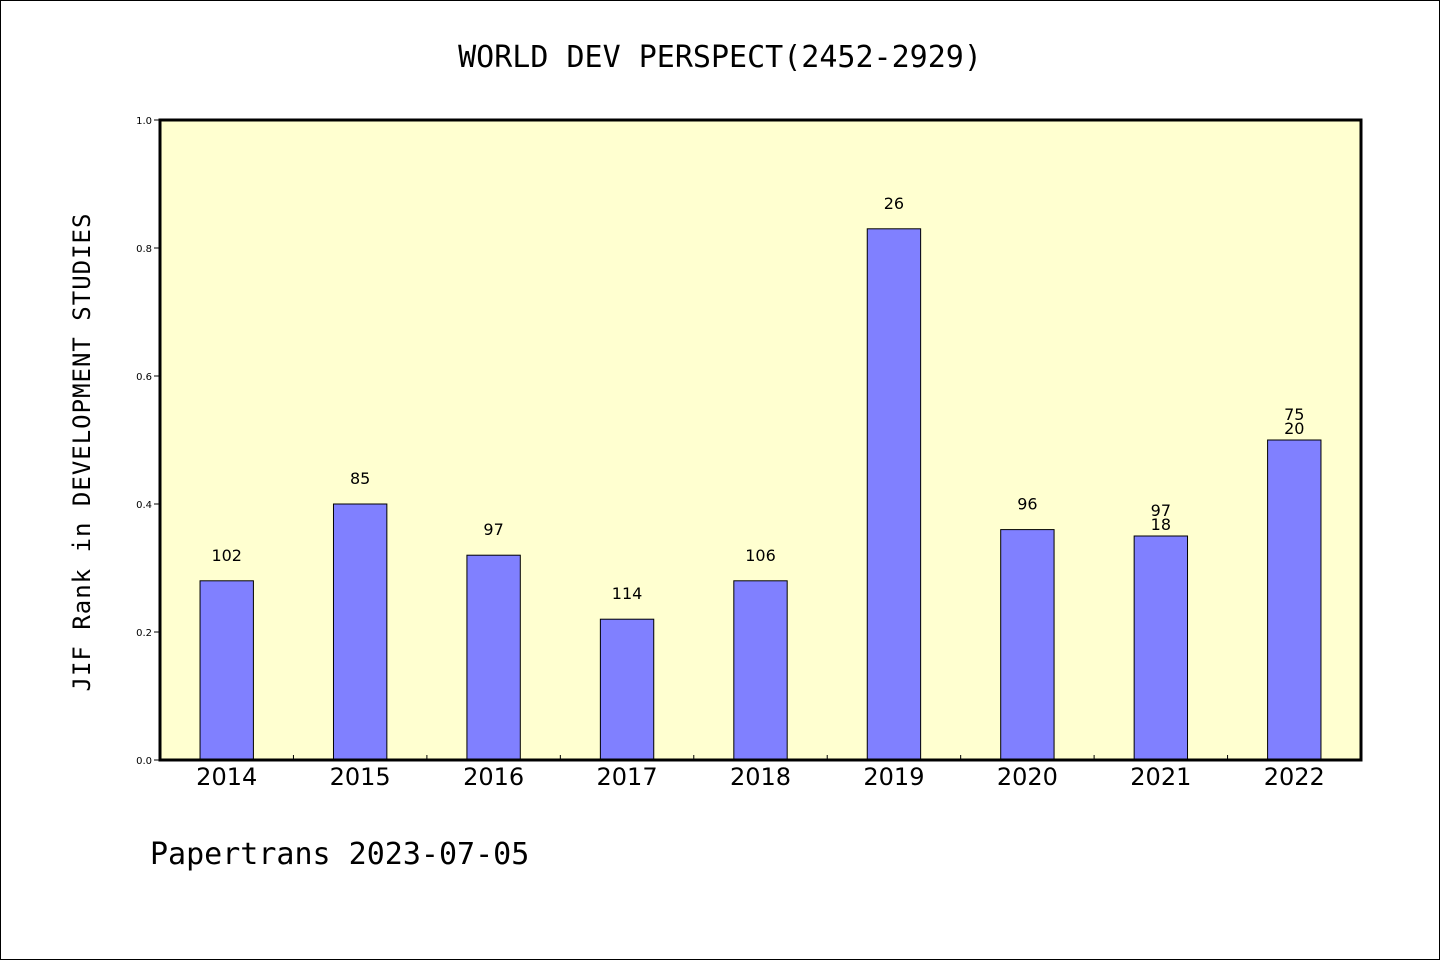 This screenshot has width=1440, height=960. I want to click on x-tick-label: 2020, so click(1027, 777).